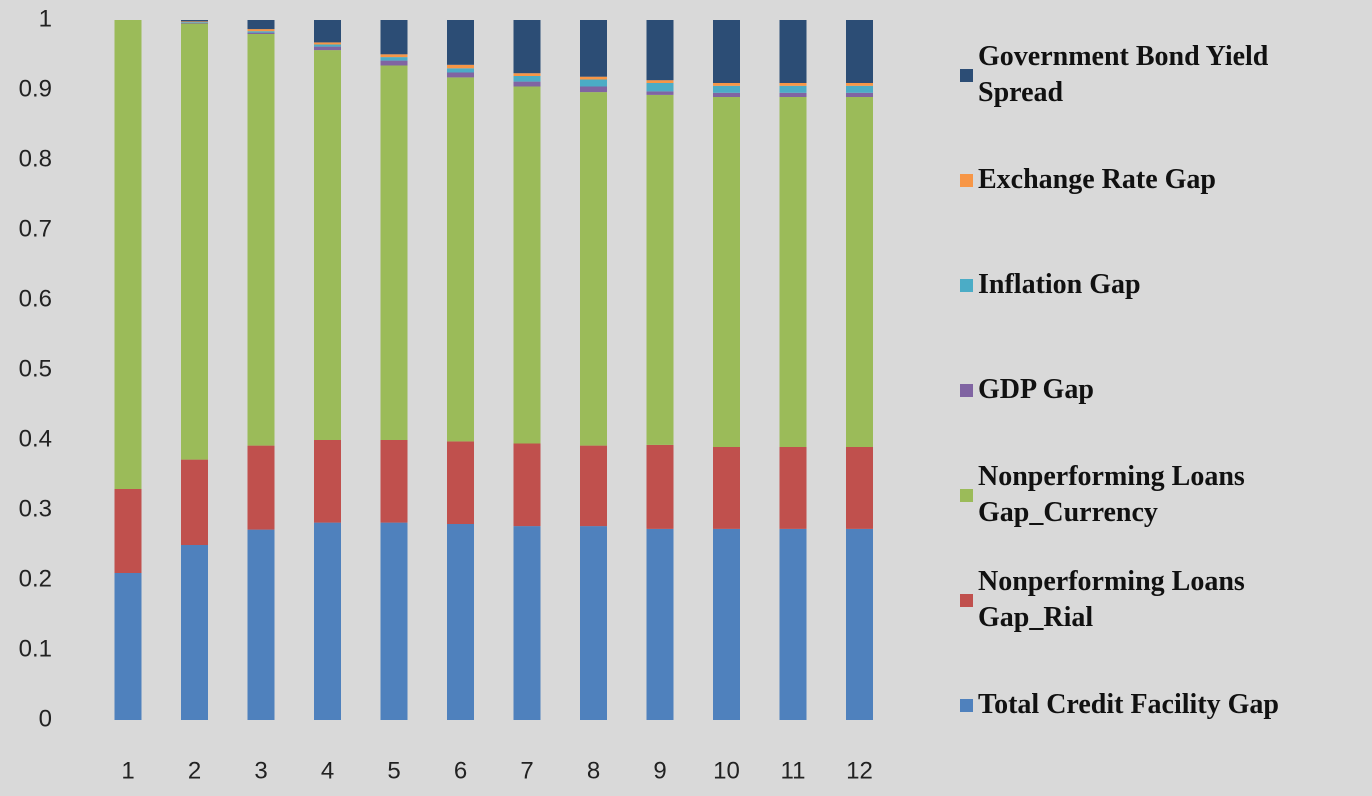 The image size is (1372, 796). Describe the element at coordinates (35, 88) in the screenshot. I see `y-tick-label: 0.9` at that location.